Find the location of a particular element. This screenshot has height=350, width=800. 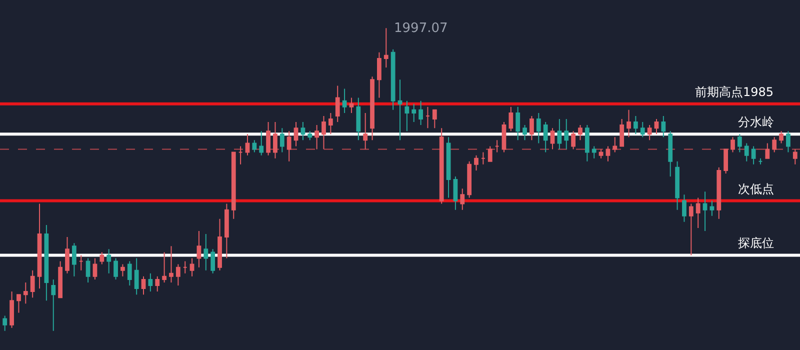

ref-line-label: 次低点 is located at coordinates (756, 189).